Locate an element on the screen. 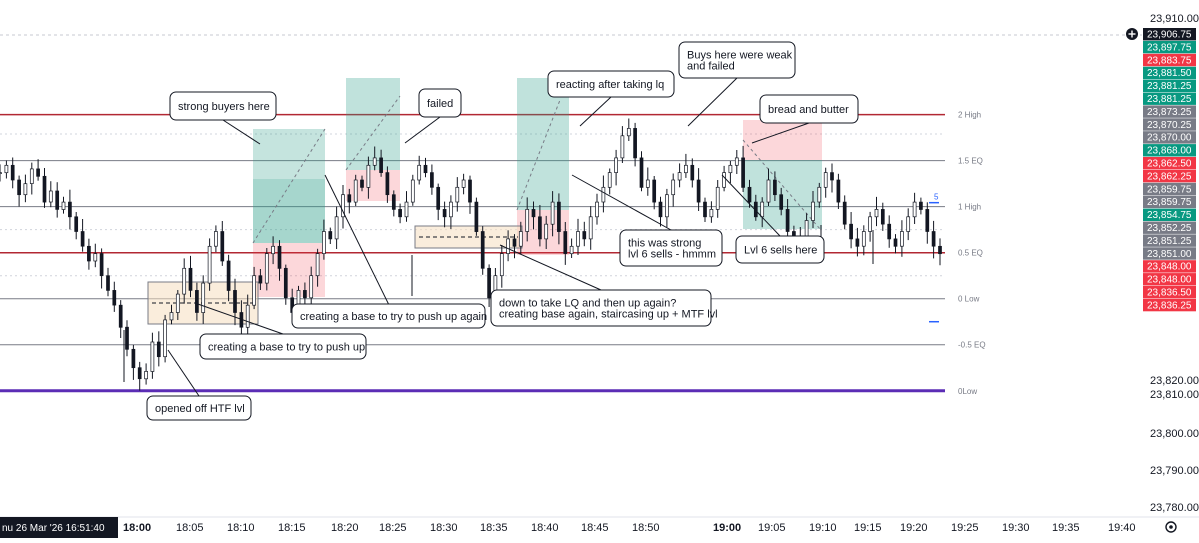 This screenshot has height=543, width=1199. callout-htf-lvl: opened off HTF lvl is located at coordinates (199, 385).